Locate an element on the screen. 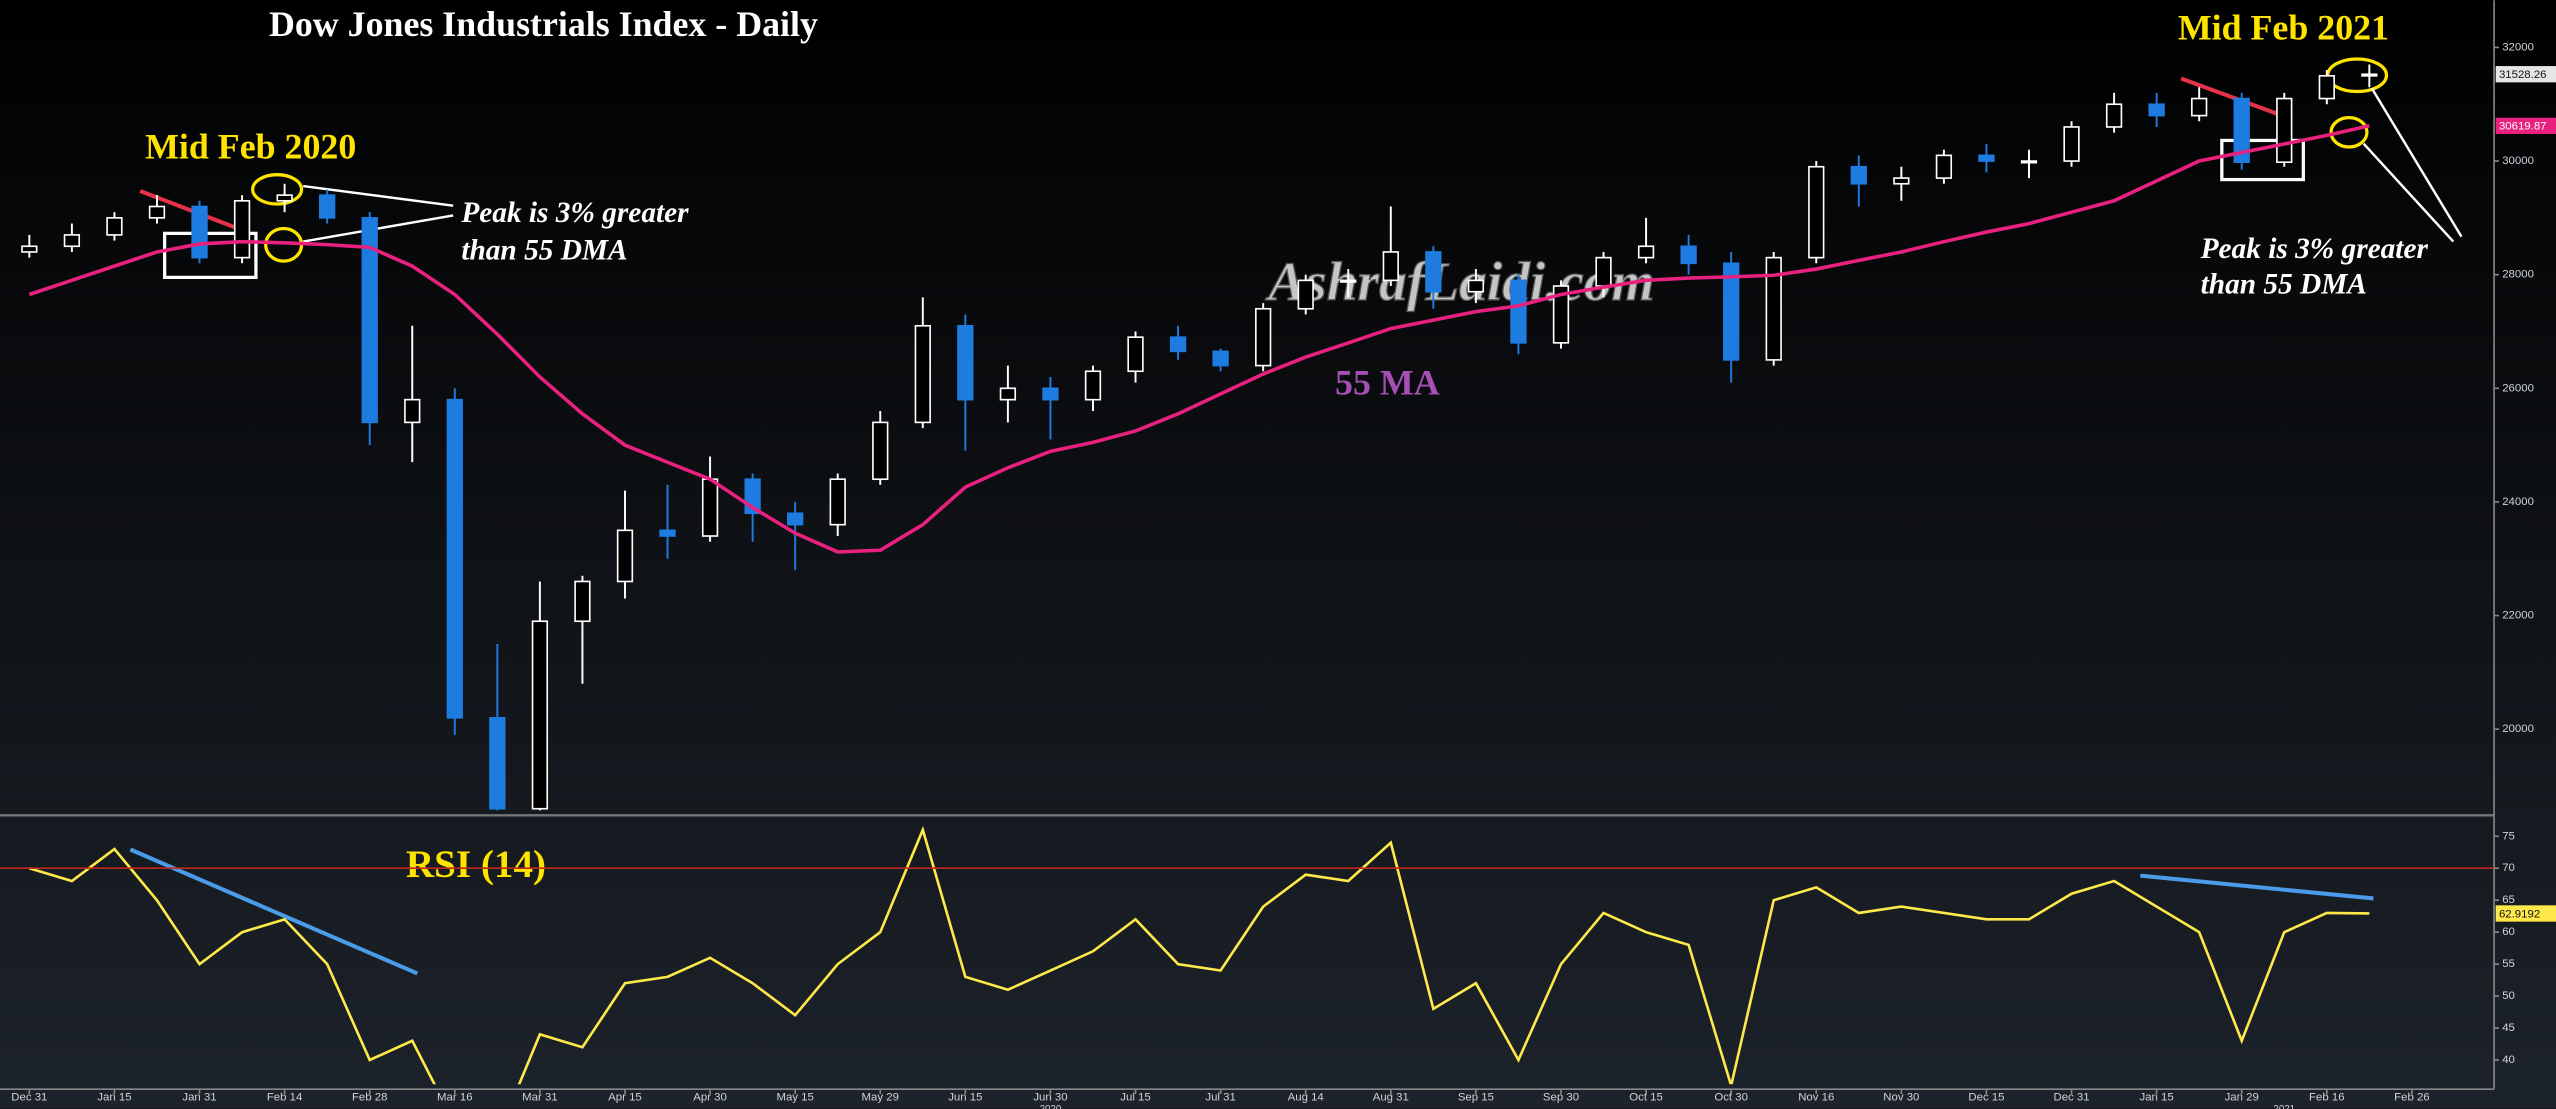  x-tick-label: Nov 16 is located at coordinates (1816, 1098).